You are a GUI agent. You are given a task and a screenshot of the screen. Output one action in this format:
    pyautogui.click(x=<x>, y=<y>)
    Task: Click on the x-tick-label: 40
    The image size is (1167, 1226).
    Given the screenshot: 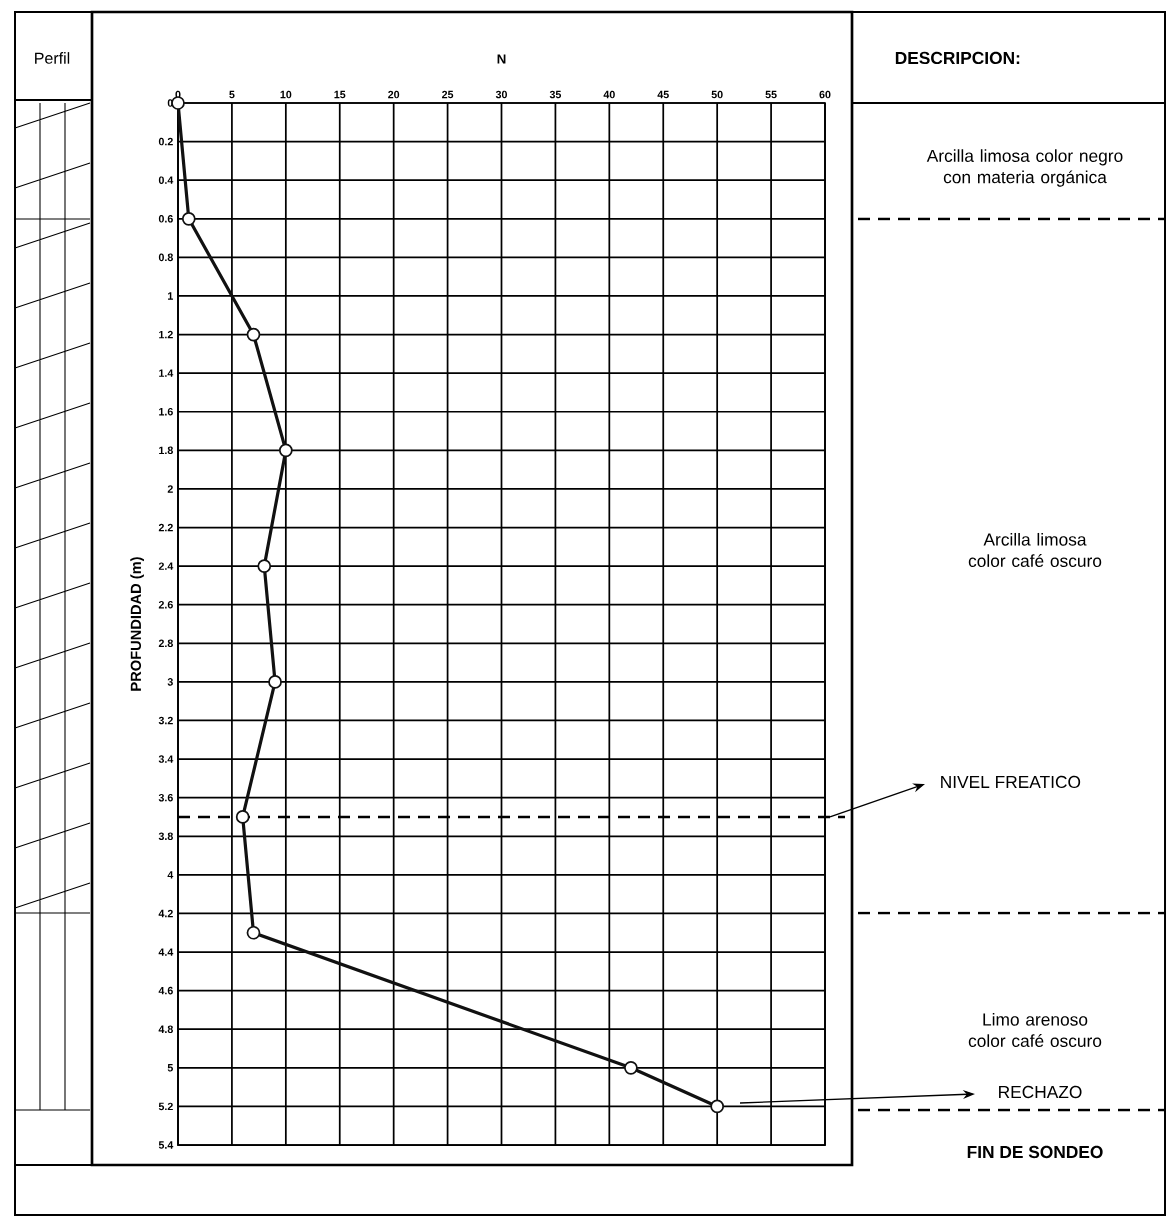 What is the action you would take?
    pyautogui.click(x=609, y=94)
    